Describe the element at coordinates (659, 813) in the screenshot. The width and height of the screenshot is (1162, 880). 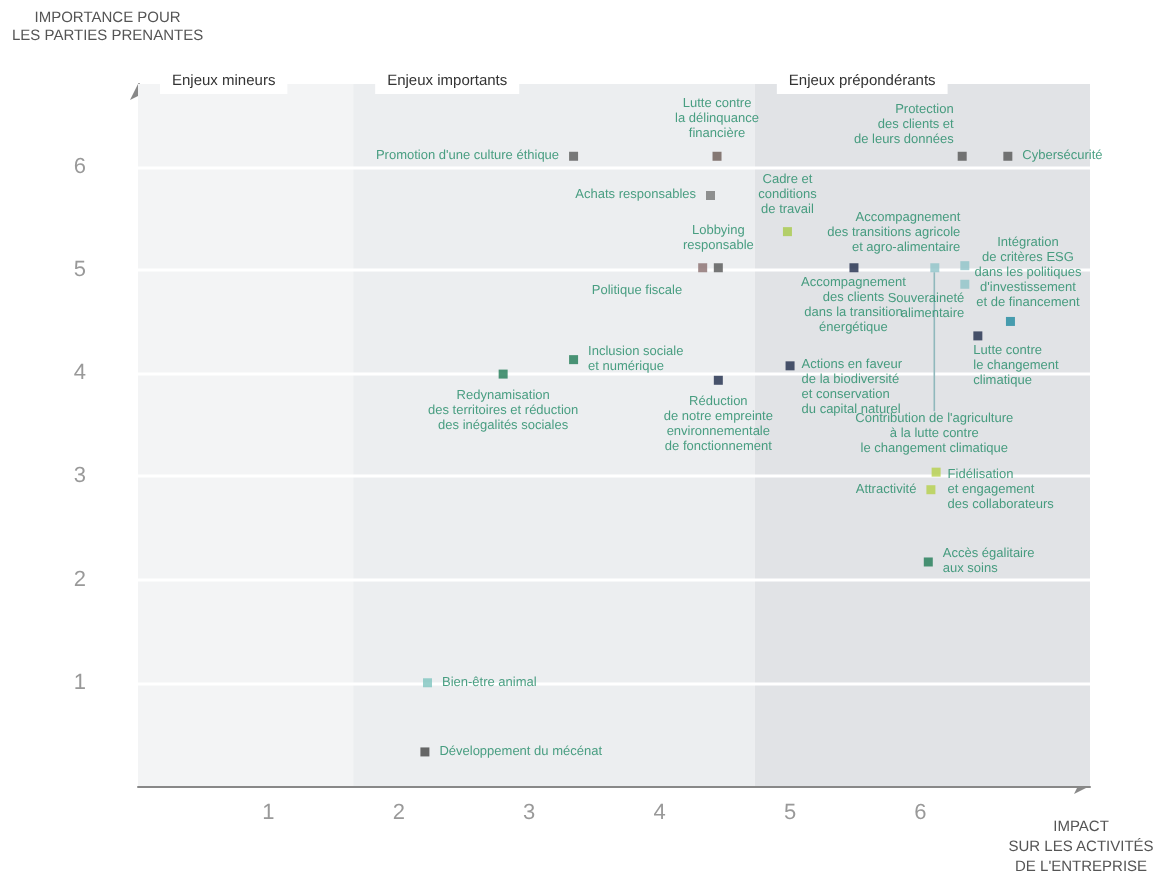
I see `x-tick-label: 4` at that location.